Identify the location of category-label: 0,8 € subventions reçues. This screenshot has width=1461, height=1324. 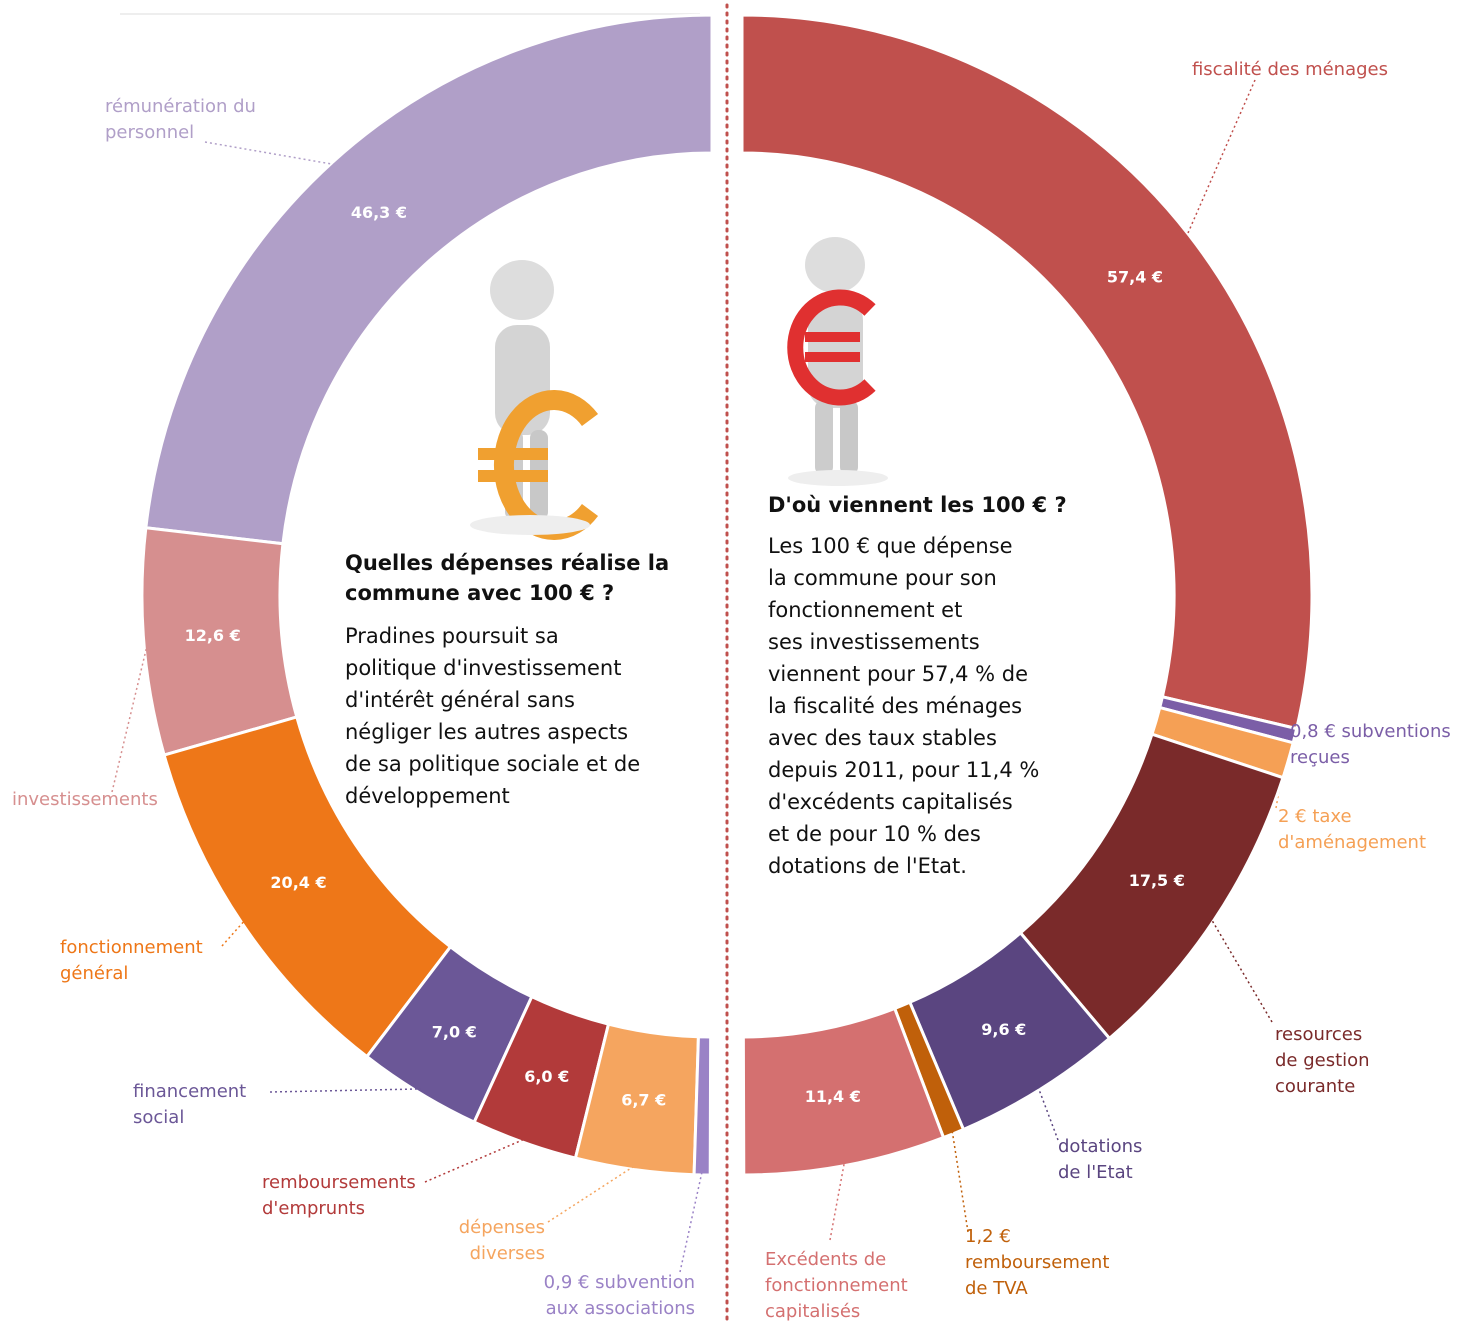
(1370, 744).